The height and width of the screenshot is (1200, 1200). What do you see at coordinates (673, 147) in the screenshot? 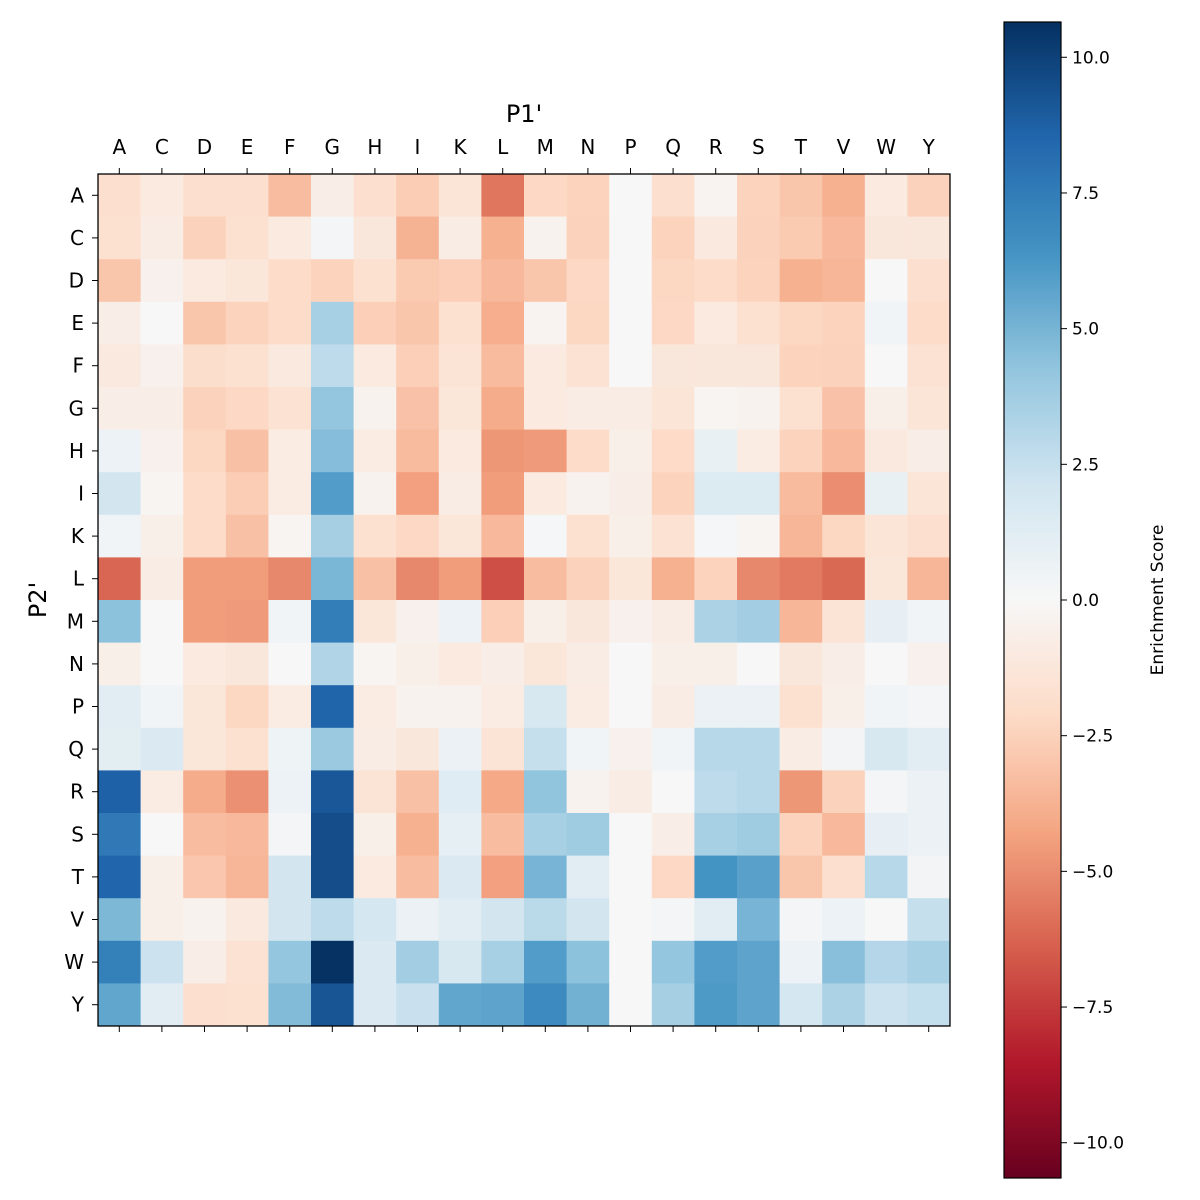
I see `x-tick-label: Q` at bounding box center [673, 147].